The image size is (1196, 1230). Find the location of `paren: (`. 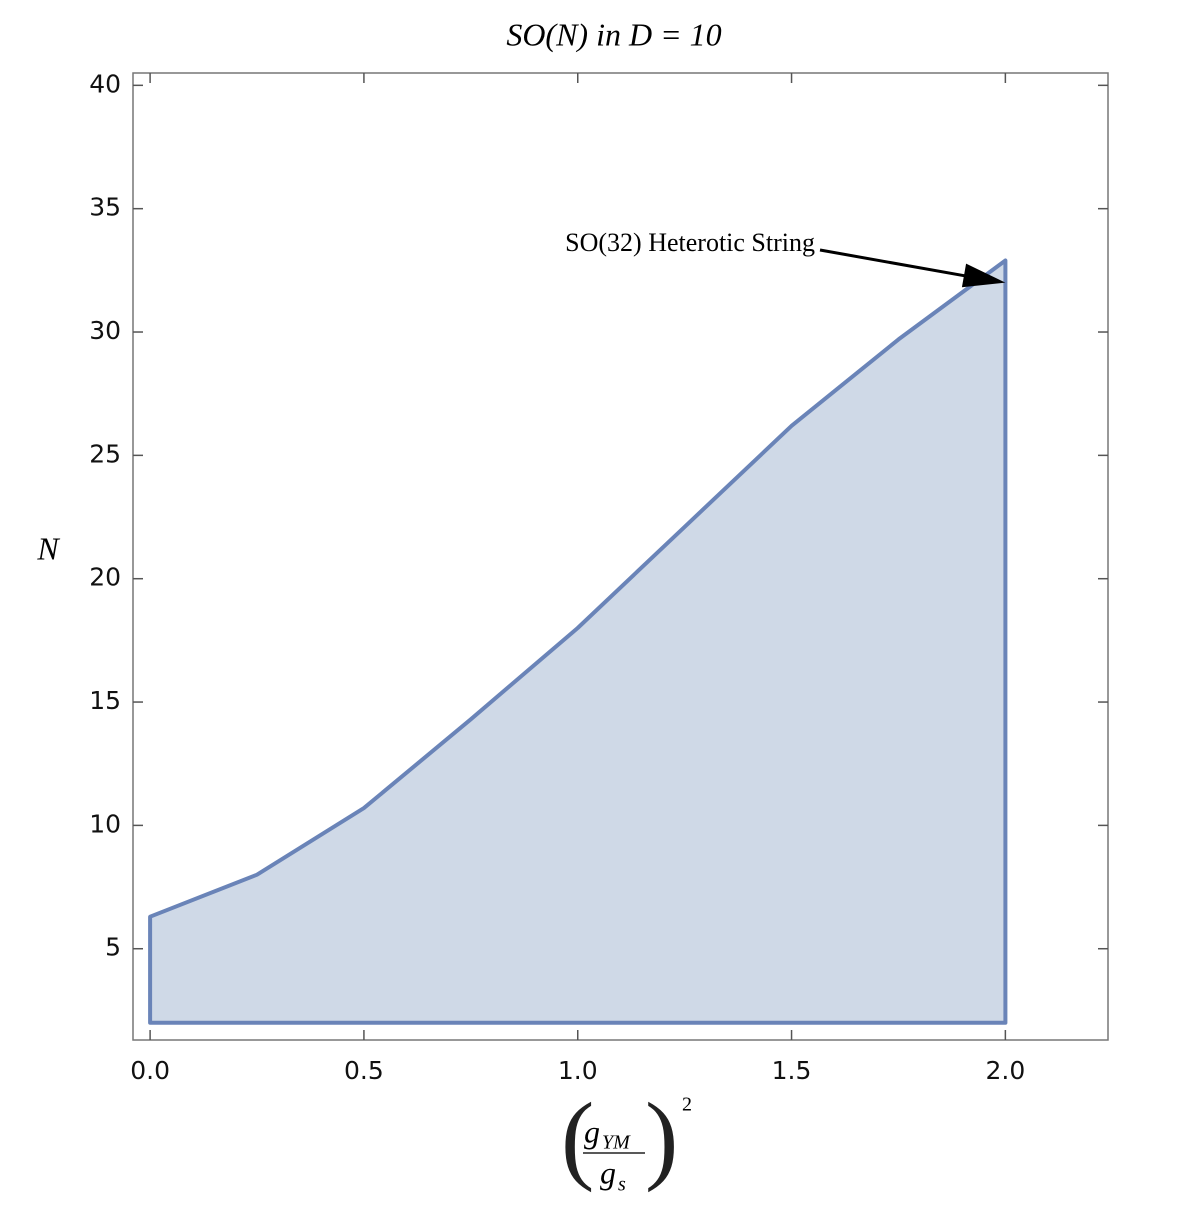

paren: ( is located at coordinates (577, 1137).